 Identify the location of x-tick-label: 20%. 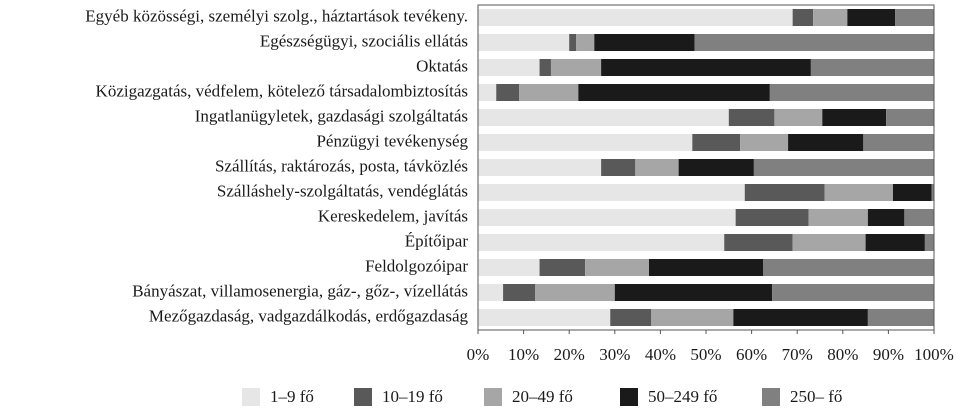
(569, 354).